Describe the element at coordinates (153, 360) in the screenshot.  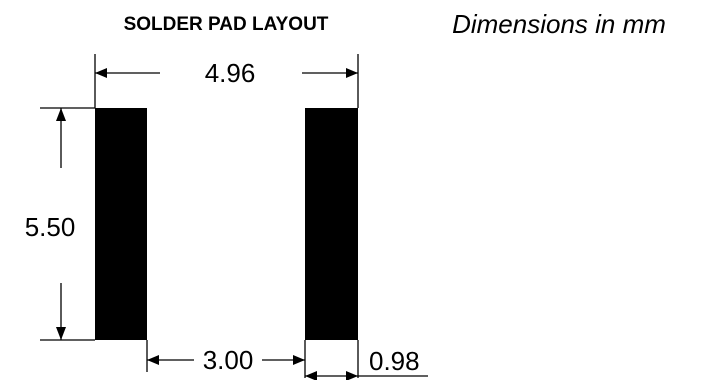
I see `arrowhead-gap-left` at that location.